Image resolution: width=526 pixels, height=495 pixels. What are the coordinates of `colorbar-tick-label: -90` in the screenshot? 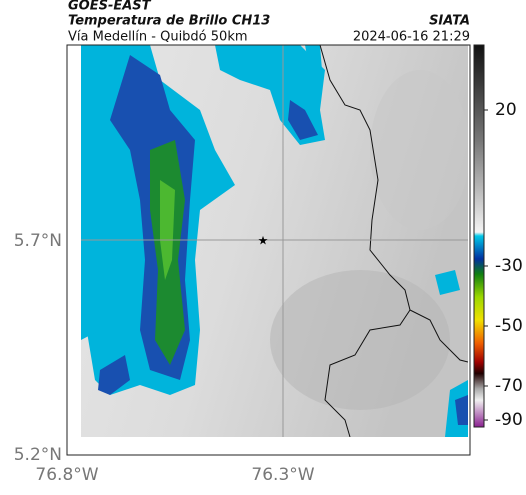 It's located at (509, 420).